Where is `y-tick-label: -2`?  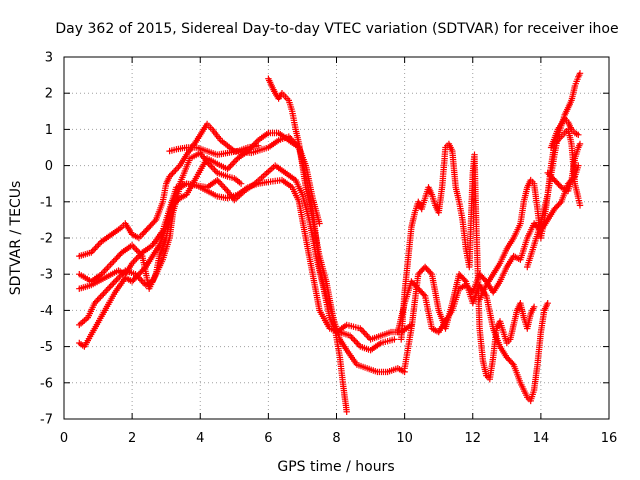
y-tick-label: -2 is located at coordinates (46, 239).